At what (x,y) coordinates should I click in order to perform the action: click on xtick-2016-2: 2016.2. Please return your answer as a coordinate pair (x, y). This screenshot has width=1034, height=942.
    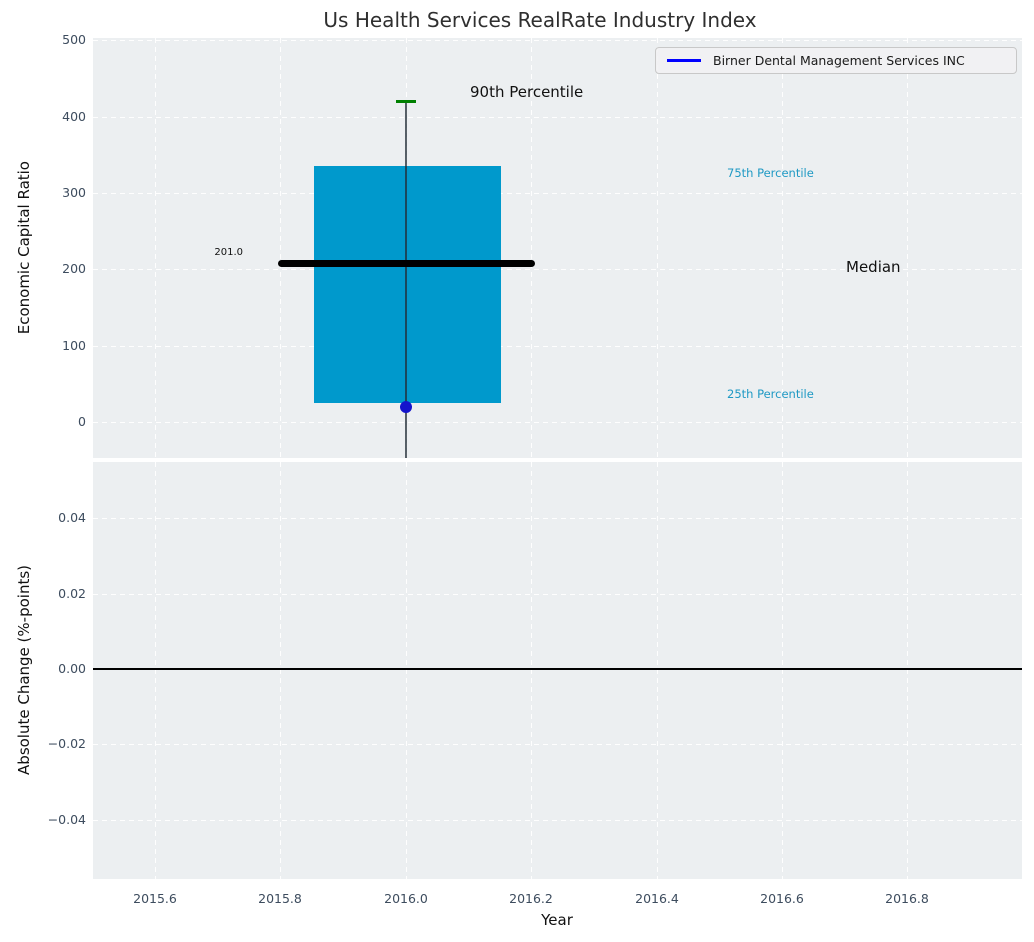
    Looking at the image, I should click on (531, 898).